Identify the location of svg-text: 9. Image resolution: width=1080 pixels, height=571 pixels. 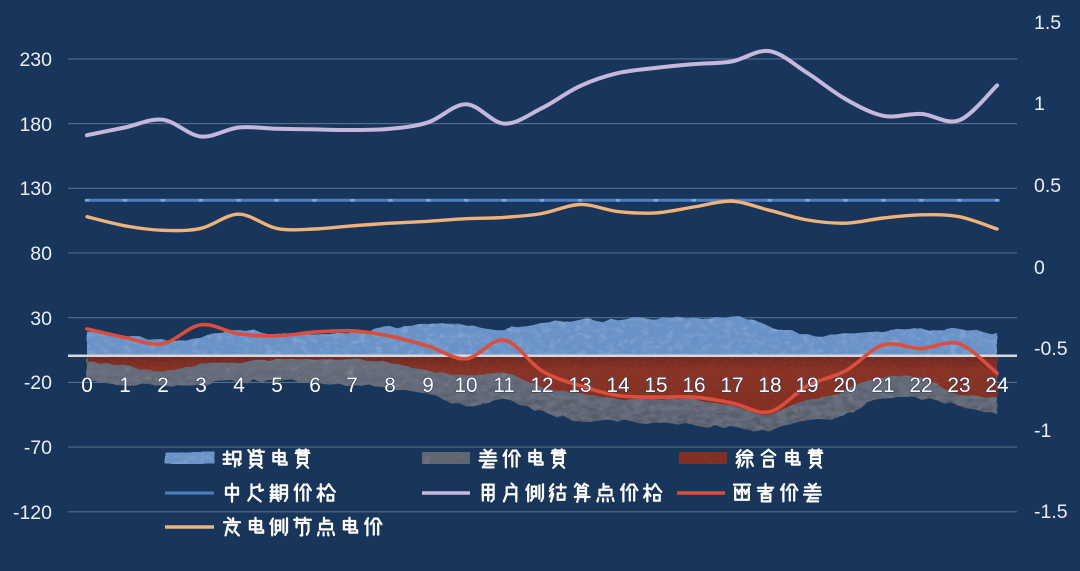
(428, 385).